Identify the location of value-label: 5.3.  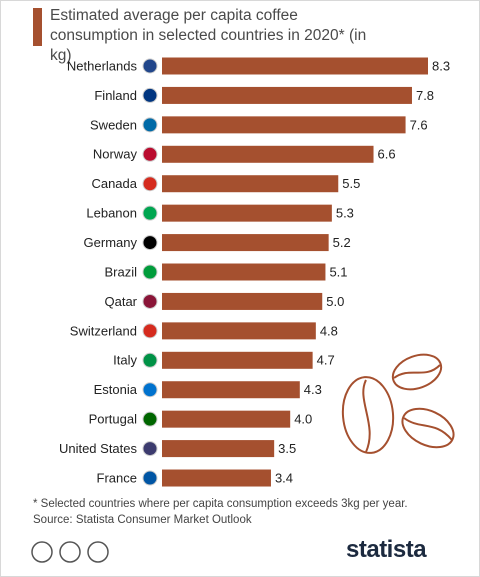
(345, 213).